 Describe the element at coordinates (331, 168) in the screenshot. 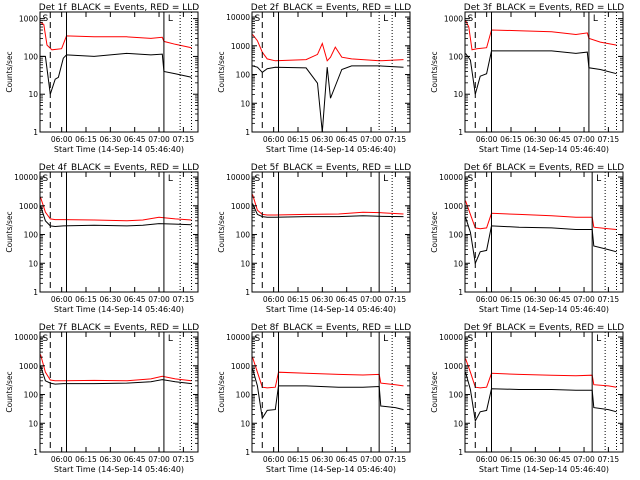

I see `panel-title: Det 5f_BLACK = Events, RED = LLD` at that location.